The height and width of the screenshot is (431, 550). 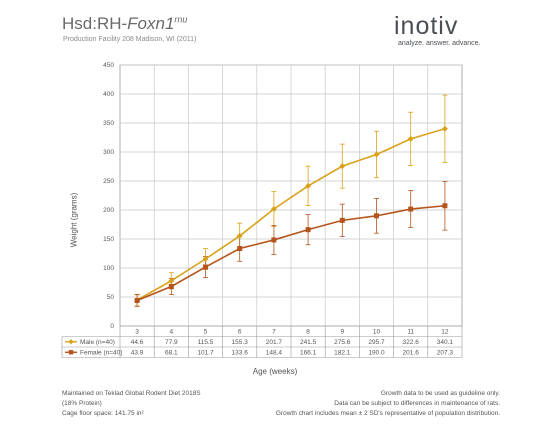 What do you see at coordinates (171, 342) in the screenshot?
I see `table-value: 77.9` at bounding box center [171, 342].